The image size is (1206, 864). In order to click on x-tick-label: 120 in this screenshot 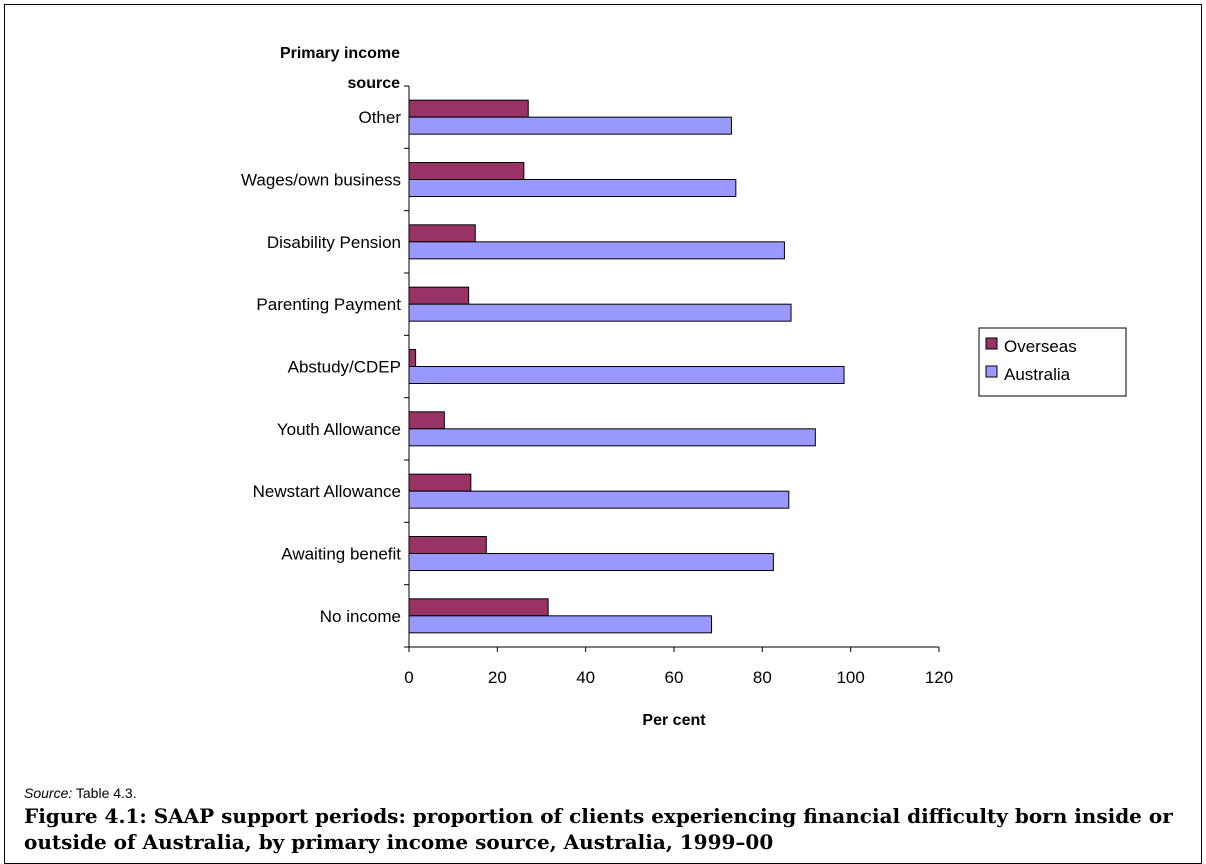, I will do `click(939, 677)`.